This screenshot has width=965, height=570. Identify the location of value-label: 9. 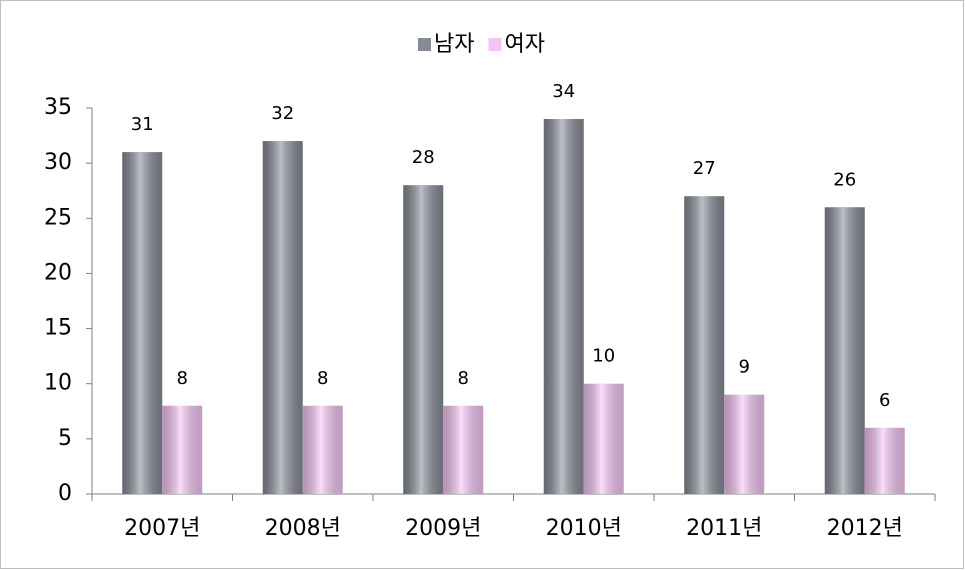
(744, 367).